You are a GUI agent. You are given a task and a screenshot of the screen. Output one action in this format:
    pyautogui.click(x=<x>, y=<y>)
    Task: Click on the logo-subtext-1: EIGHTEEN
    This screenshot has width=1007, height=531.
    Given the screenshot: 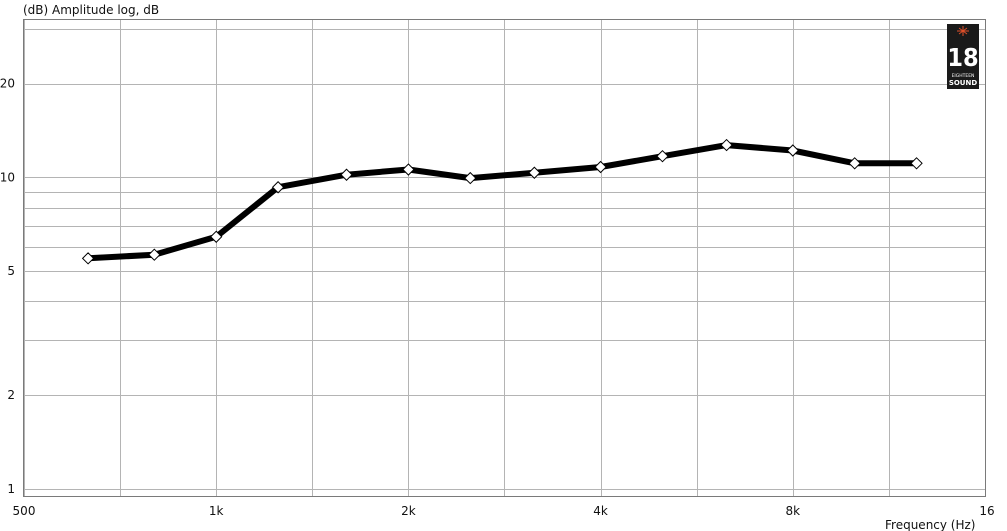 What is the action you would take?
    pyautogui.click(x=963, y=76)
    